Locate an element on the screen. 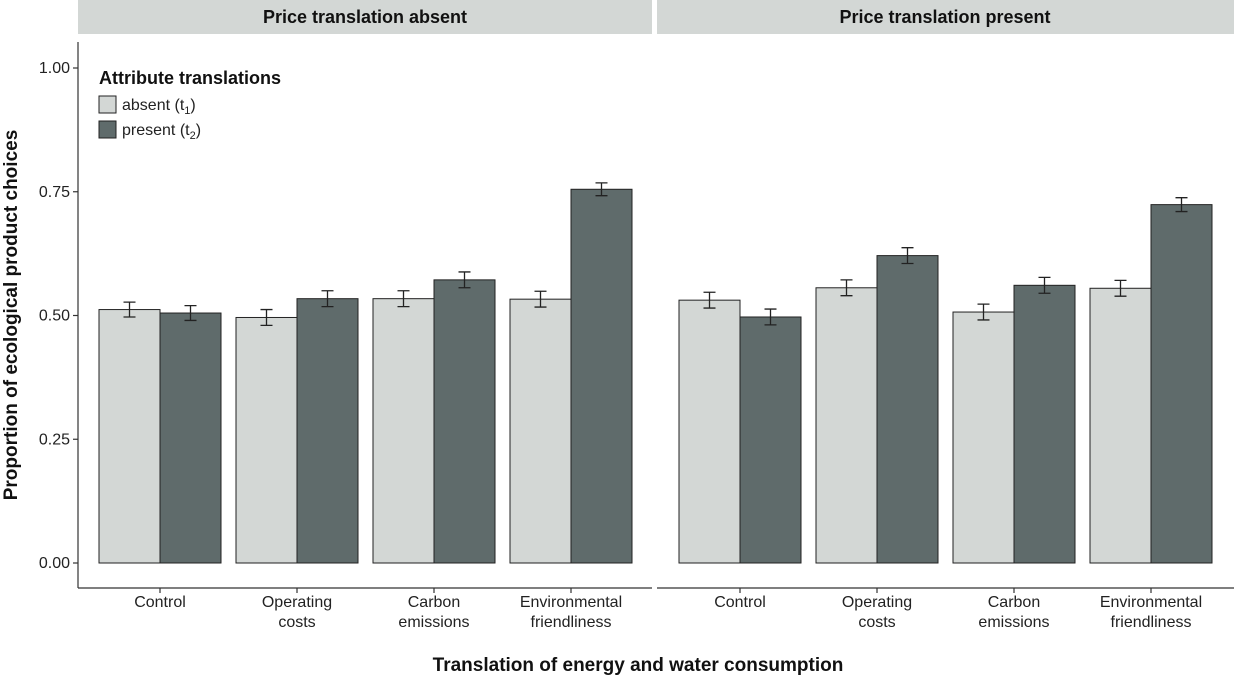  error-bar-price-present-control-present is located at coordinates (770, 317).